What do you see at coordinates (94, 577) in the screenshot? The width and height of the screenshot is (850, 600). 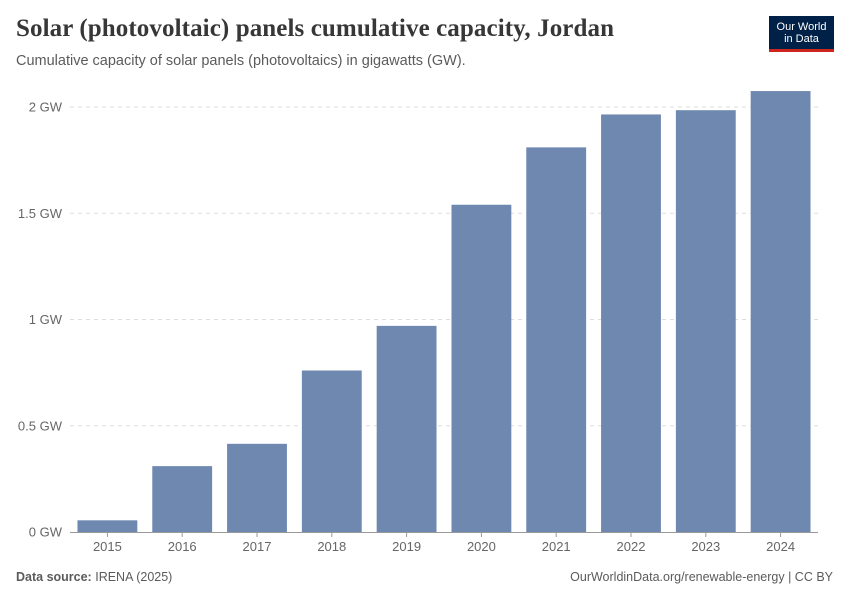 I see `data-source: Data source: IRENA (2025)` at bounding box center [94, 577].